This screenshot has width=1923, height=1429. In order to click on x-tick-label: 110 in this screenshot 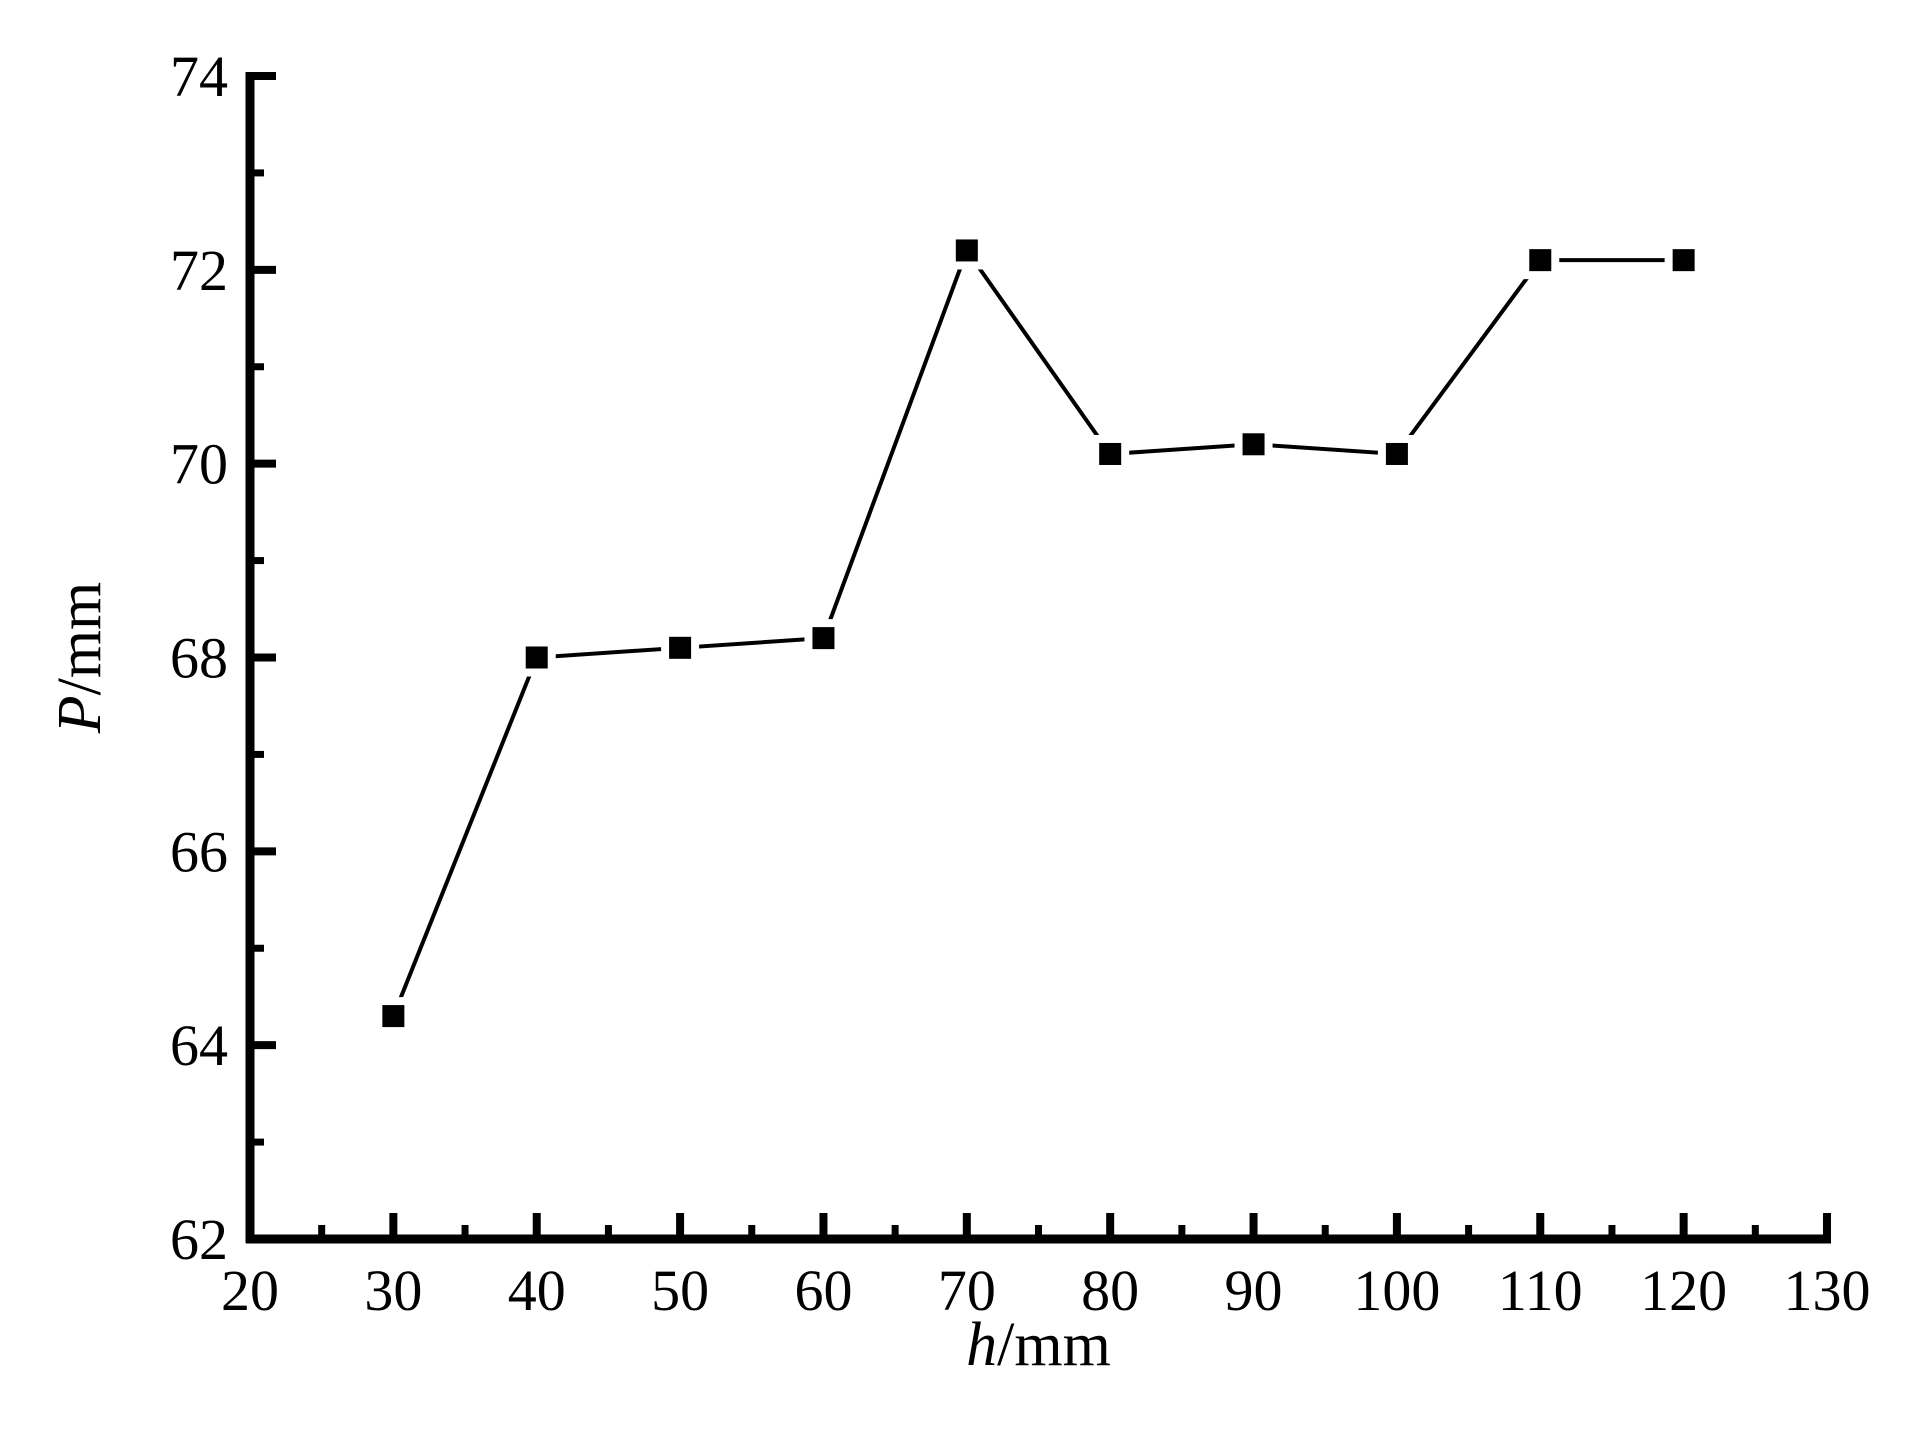, I will do `click(1540, 1290)`.